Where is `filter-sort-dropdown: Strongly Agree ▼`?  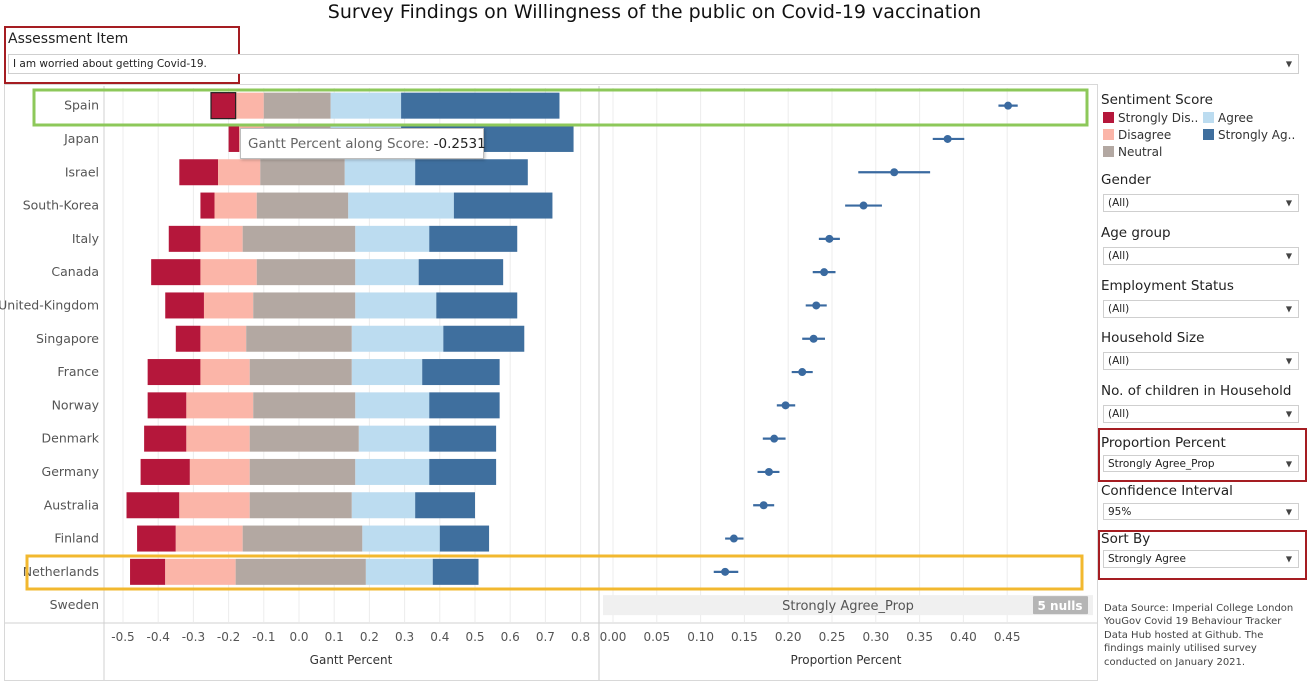 filter-sort-dropdown: Strongly Agree ▼ is located at coordinates (1201, 559).